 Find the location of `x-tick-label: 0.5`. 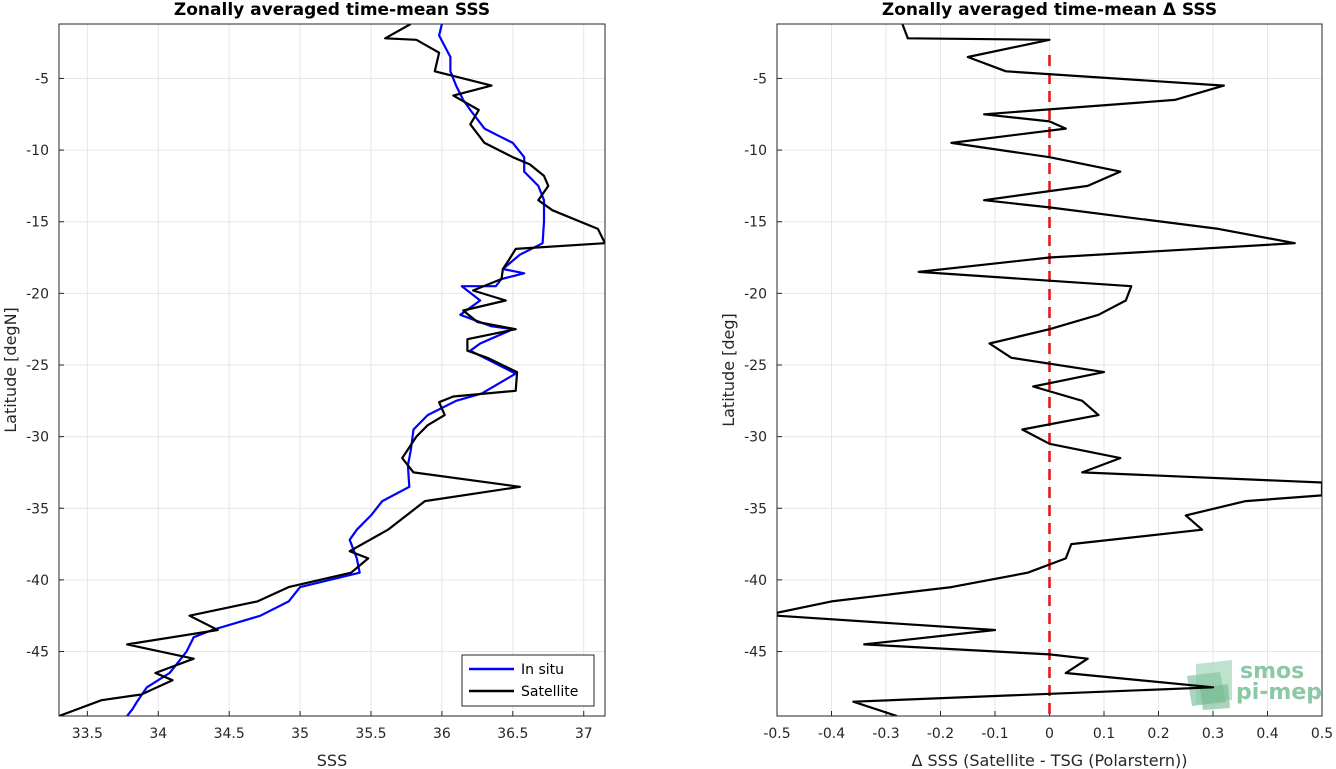

x-tick-label: 0.5 is located at coordinates (1322, 734).